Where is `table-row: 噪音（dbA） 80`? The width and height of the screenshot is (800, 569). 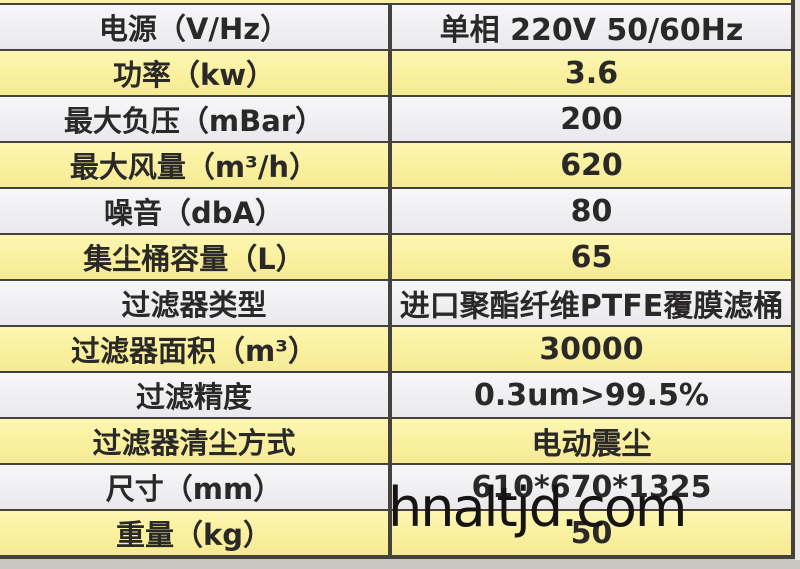
table-row: 噪音（dbA） 80 is located at coordinates (395, 210).